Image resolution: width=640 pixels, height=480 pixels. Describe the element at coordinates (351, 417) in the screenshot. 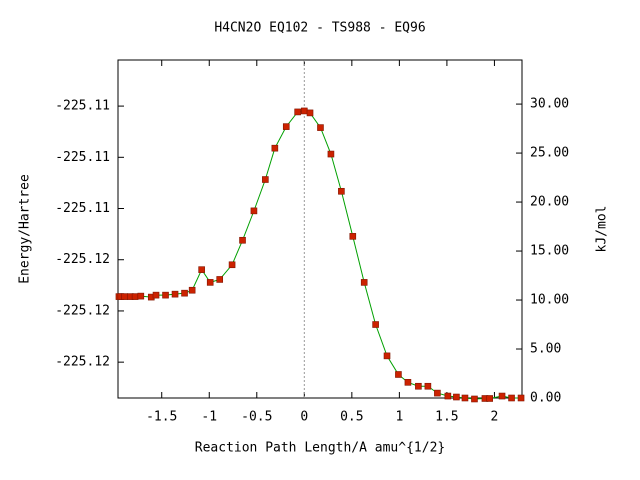

I see `x-tick-label: 0.5` at that location.